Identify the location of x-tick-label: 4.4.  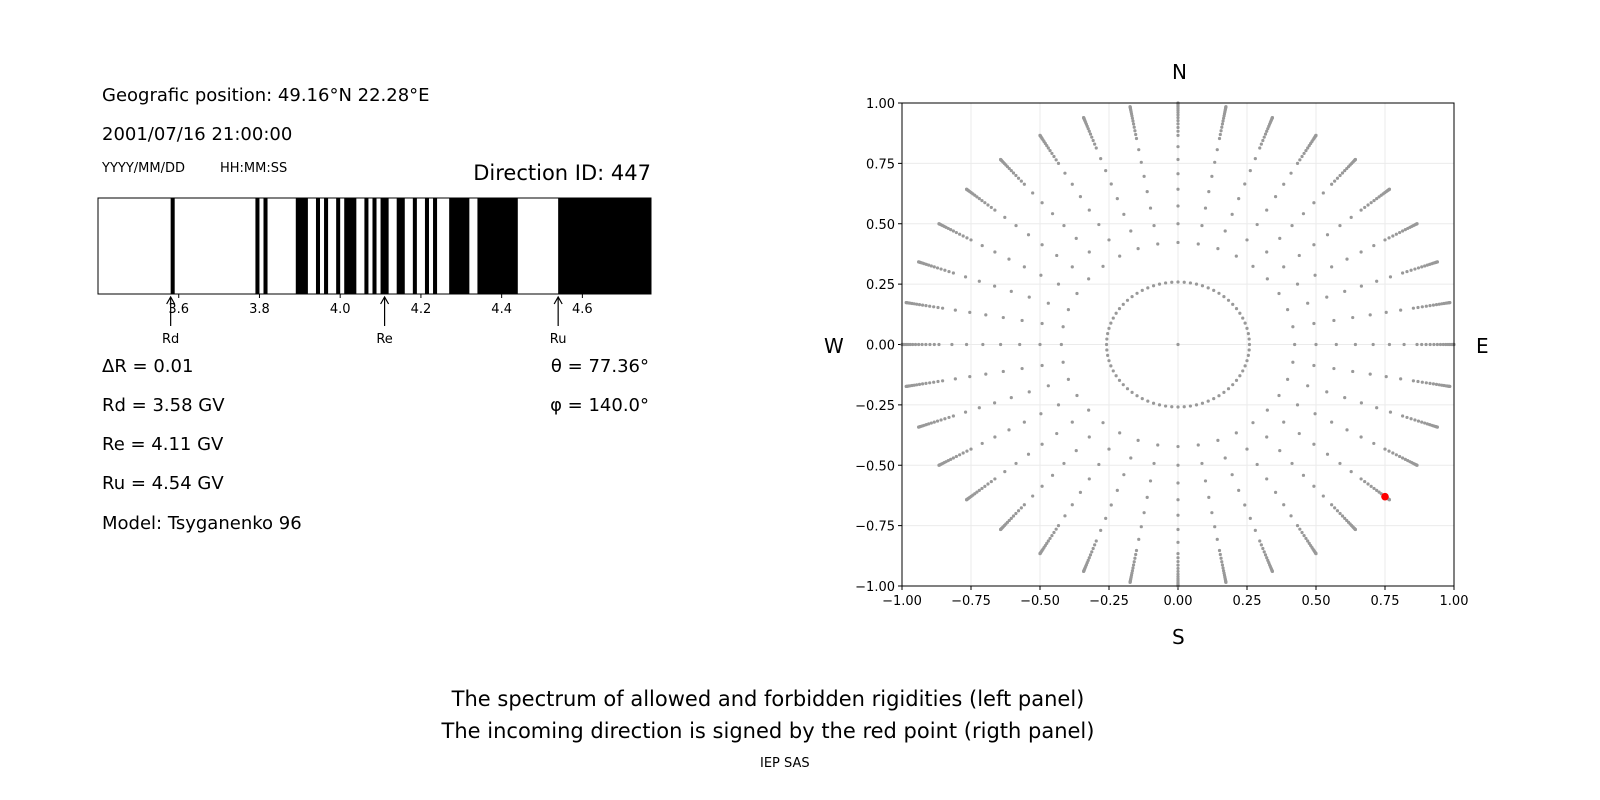
(501, 309).